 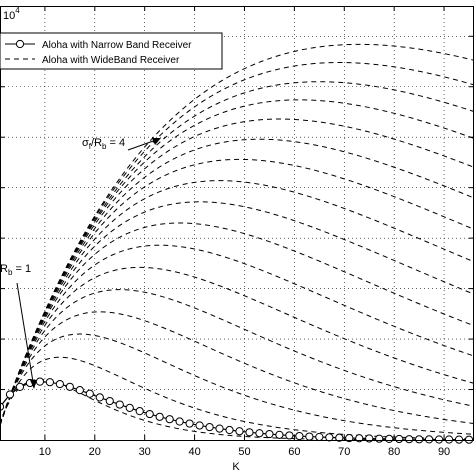 What do you see at coordinates (156, 141) in the screenshot?
I see `annotation-sigma-arrowhead` at bounding box center [156, 141].